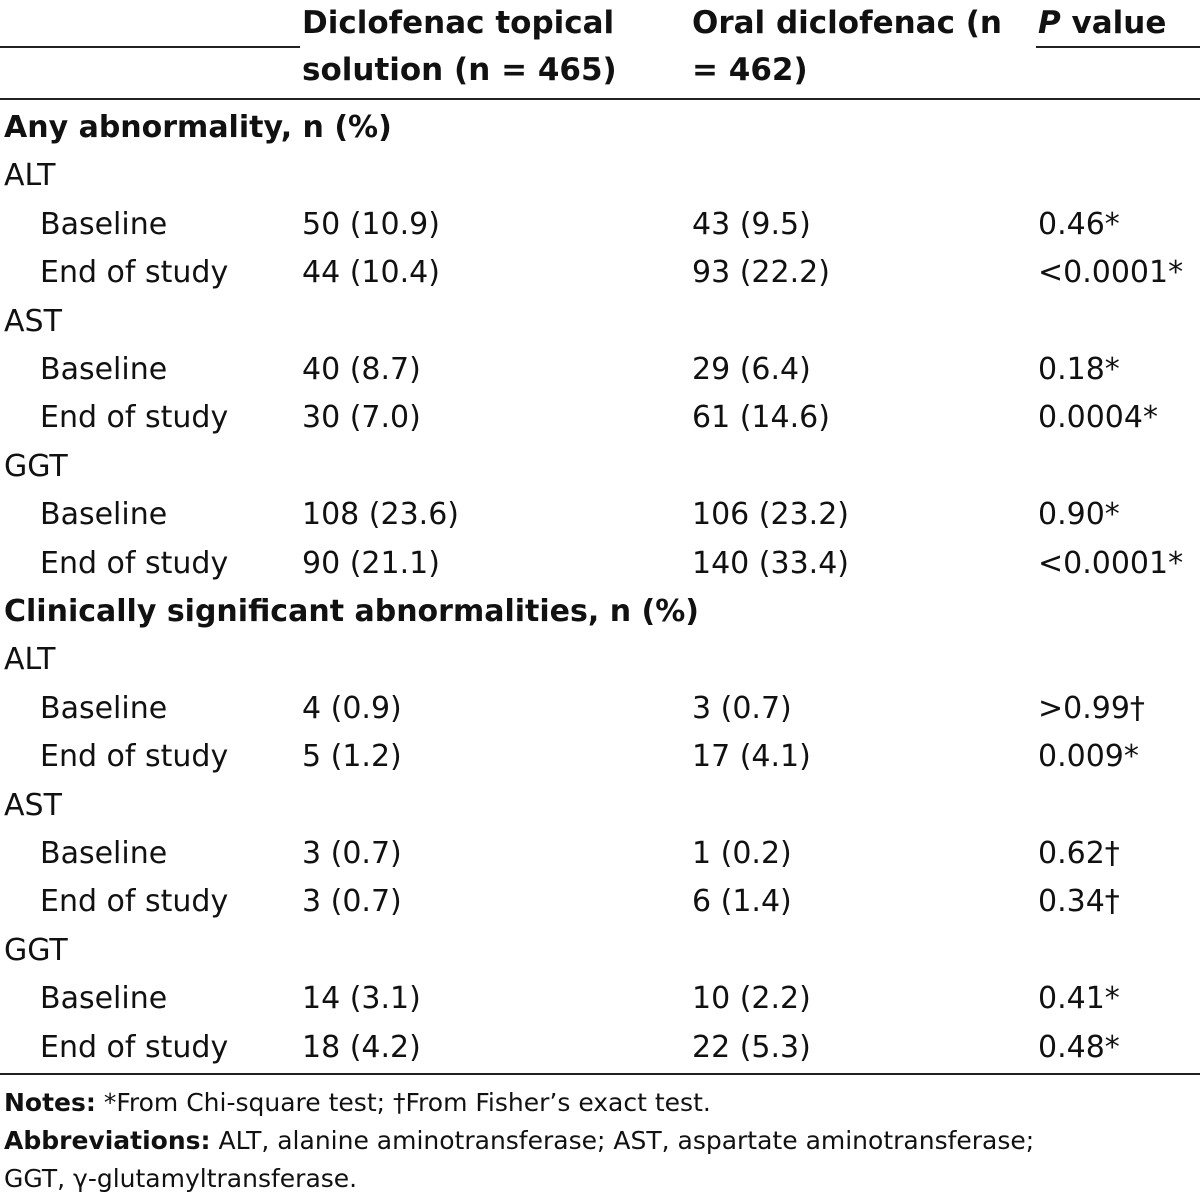  What do you see at coordinates (771, 515) in the screenshot?
I see `cell-oral: 106 (23.2)` at bounding box center [771, 515].